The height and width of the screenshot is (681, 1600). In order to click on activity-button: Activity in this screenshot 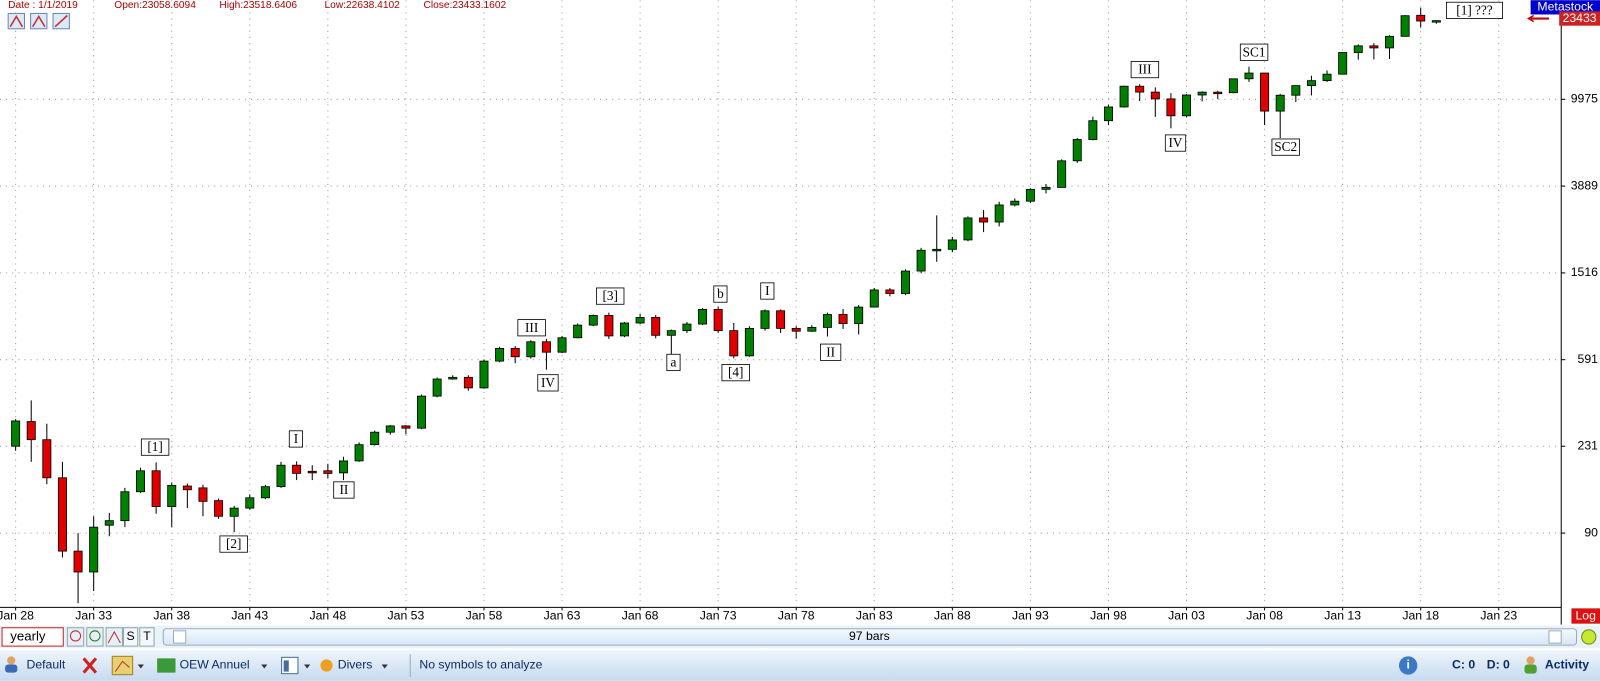, I will do `click(1567, 665)`.